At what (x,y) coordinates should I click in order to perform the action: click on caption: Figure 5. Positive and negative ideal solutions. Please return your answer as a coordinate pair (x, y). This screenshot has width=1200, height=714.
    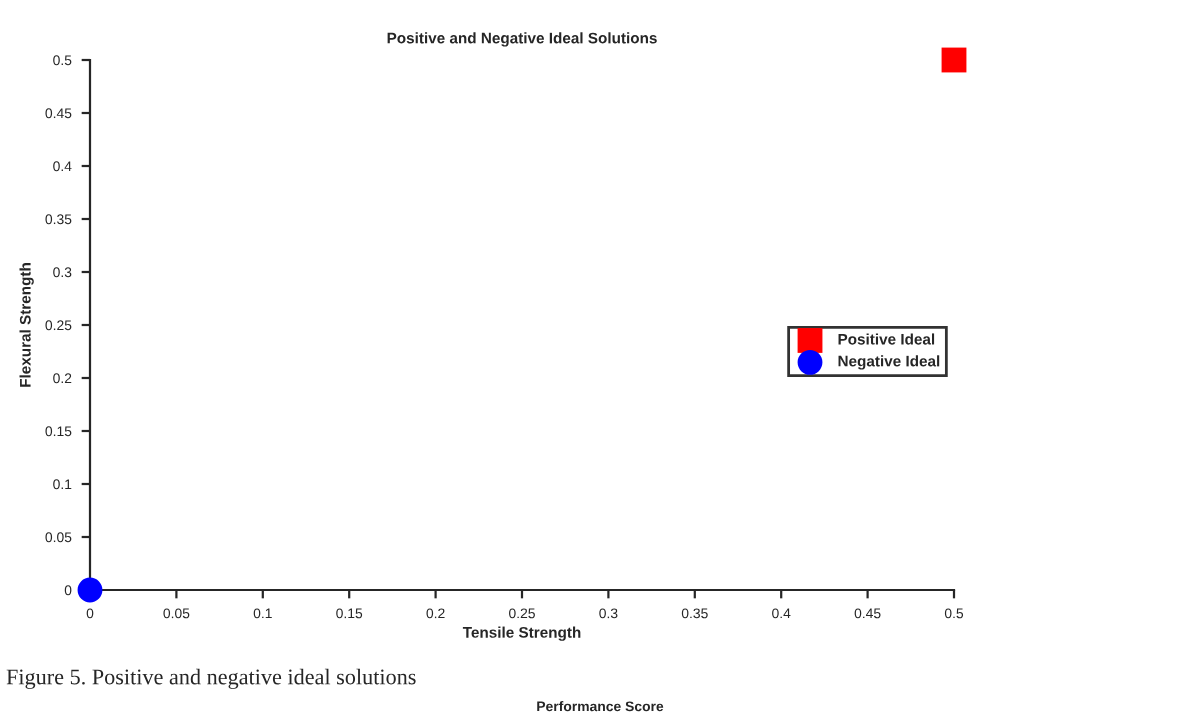
    Looking at the image, I should click on (211, 679).